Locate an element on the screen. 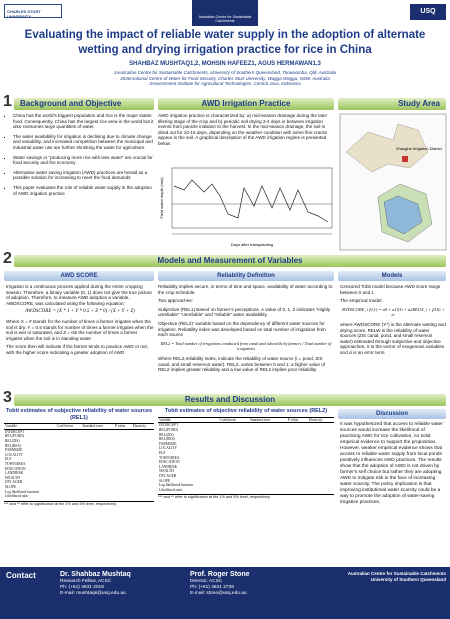  section-number: 2 is located at coordinates (7, 258).